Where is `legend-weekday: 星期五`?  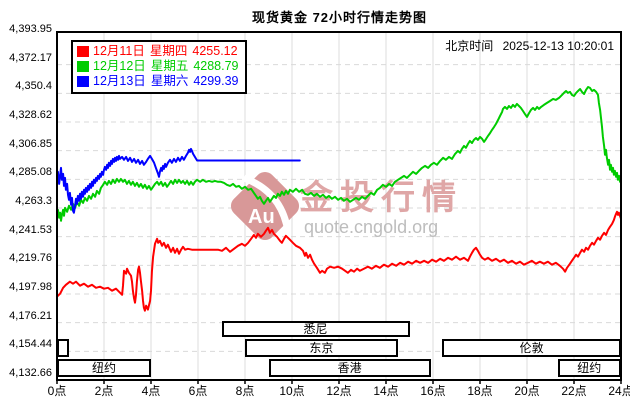
legend-weekday: 星期五 is located at coordinates (169, 66).